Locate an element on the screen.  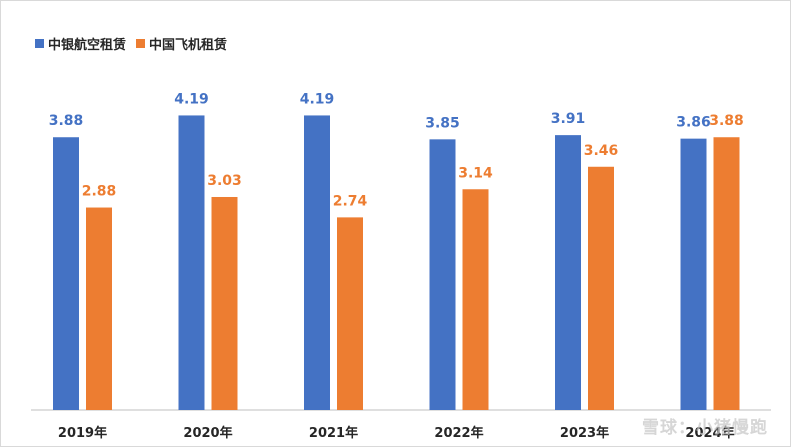
x-tick-label-0: 2019年 is located at coordinates (82, 433).